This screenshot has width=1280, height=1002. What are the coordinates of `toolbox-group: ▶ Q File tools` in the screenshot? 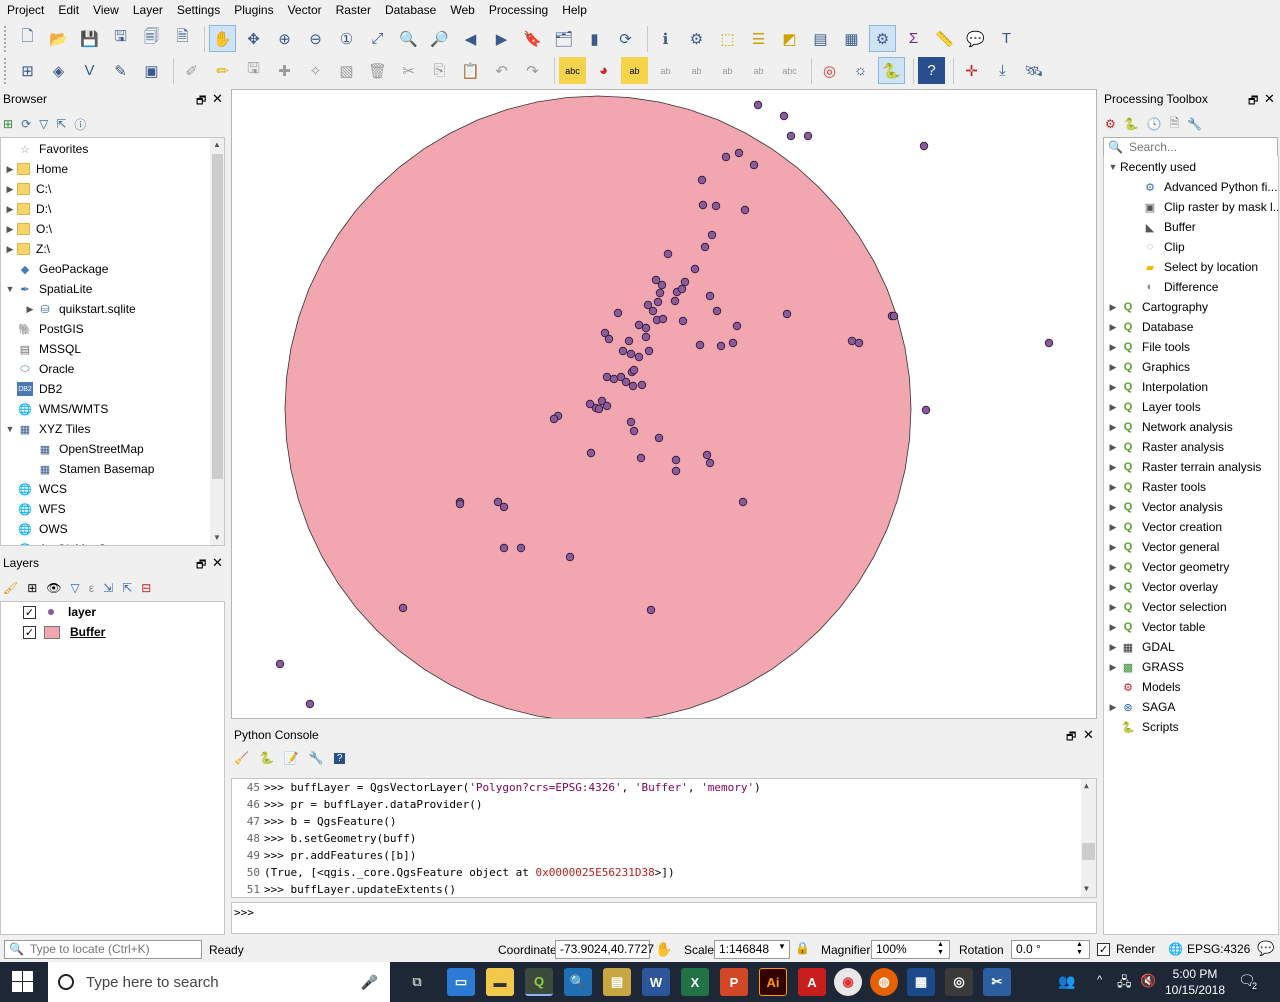 It's located at (1148, 347).